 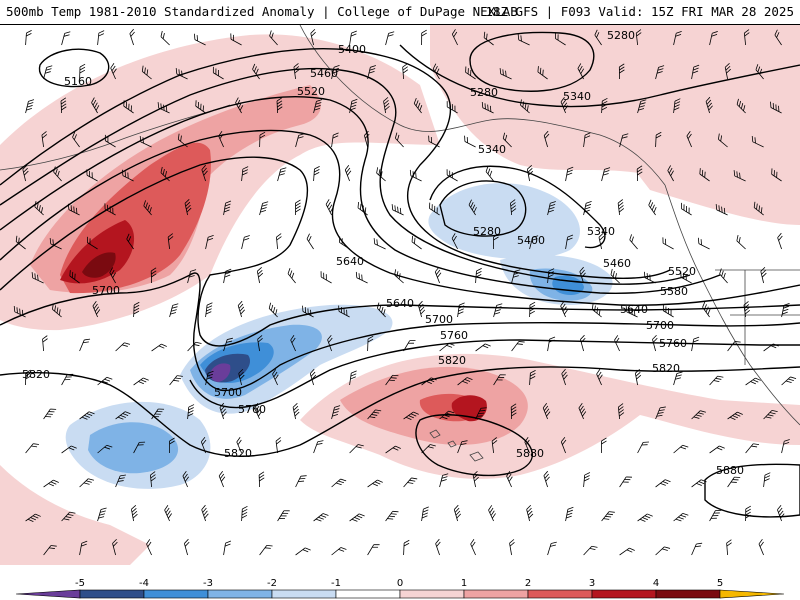 What do you see at coordinates (732, 305) in the screenshot?
I see `north-america-west-coast` at bounding box center [732, 305].